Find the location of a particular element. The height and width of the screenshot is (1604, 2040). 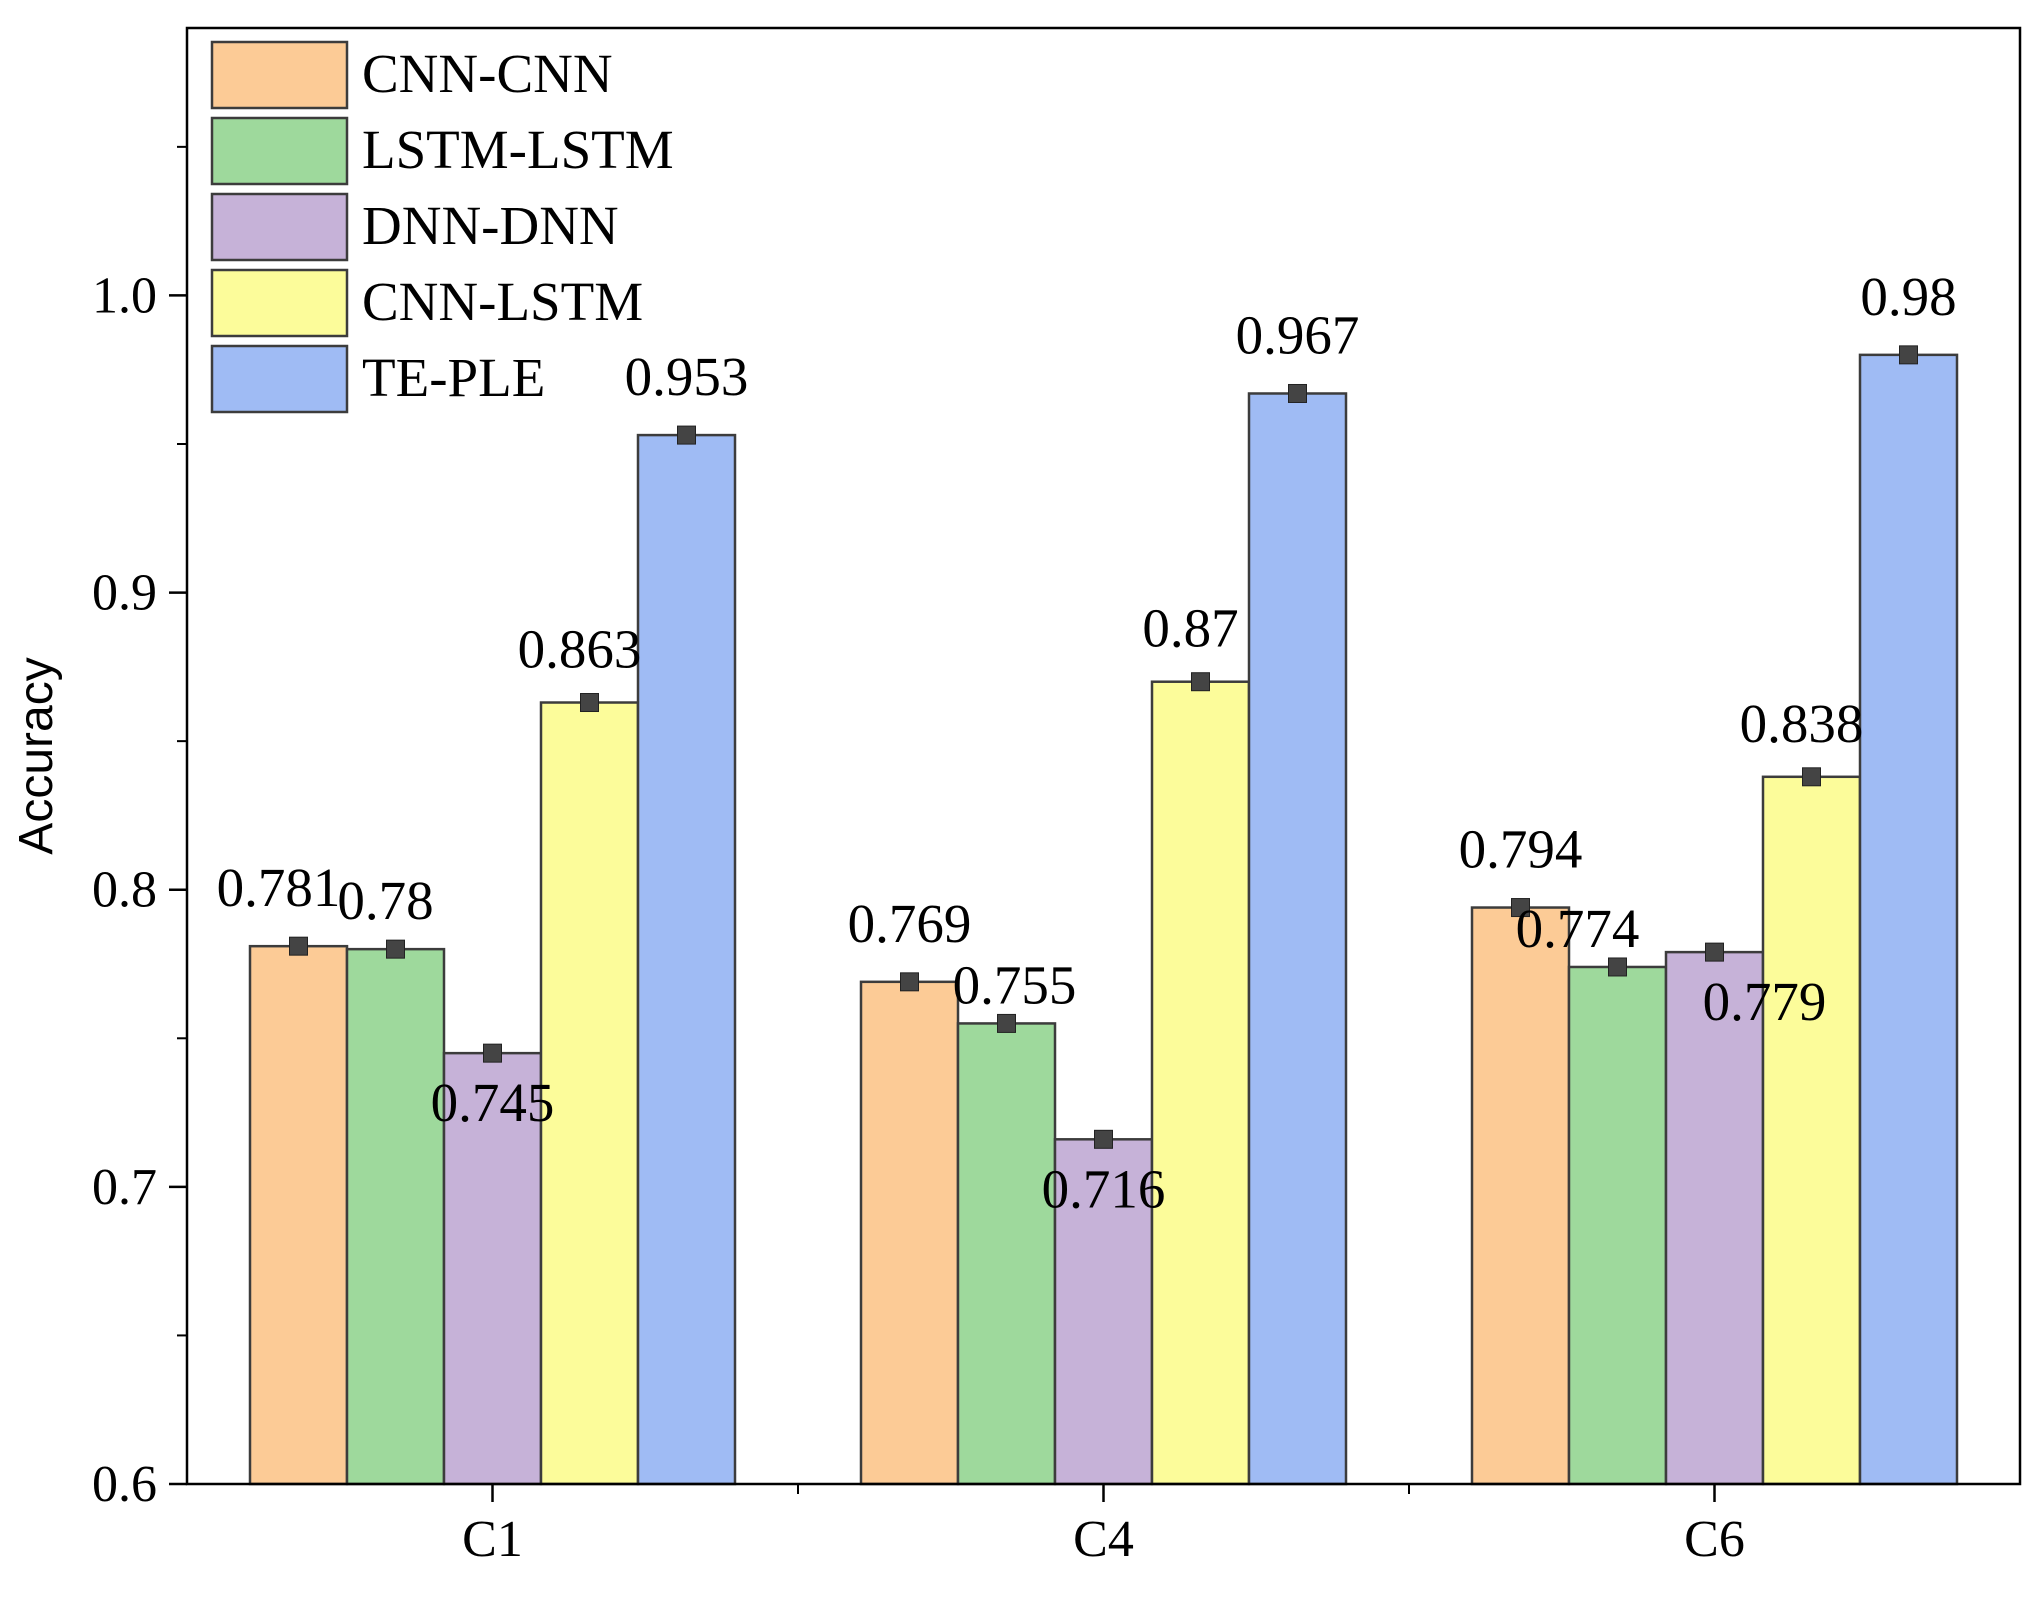

bar-cnn-lstm-c6 is located at coordinates (1811, 1130).